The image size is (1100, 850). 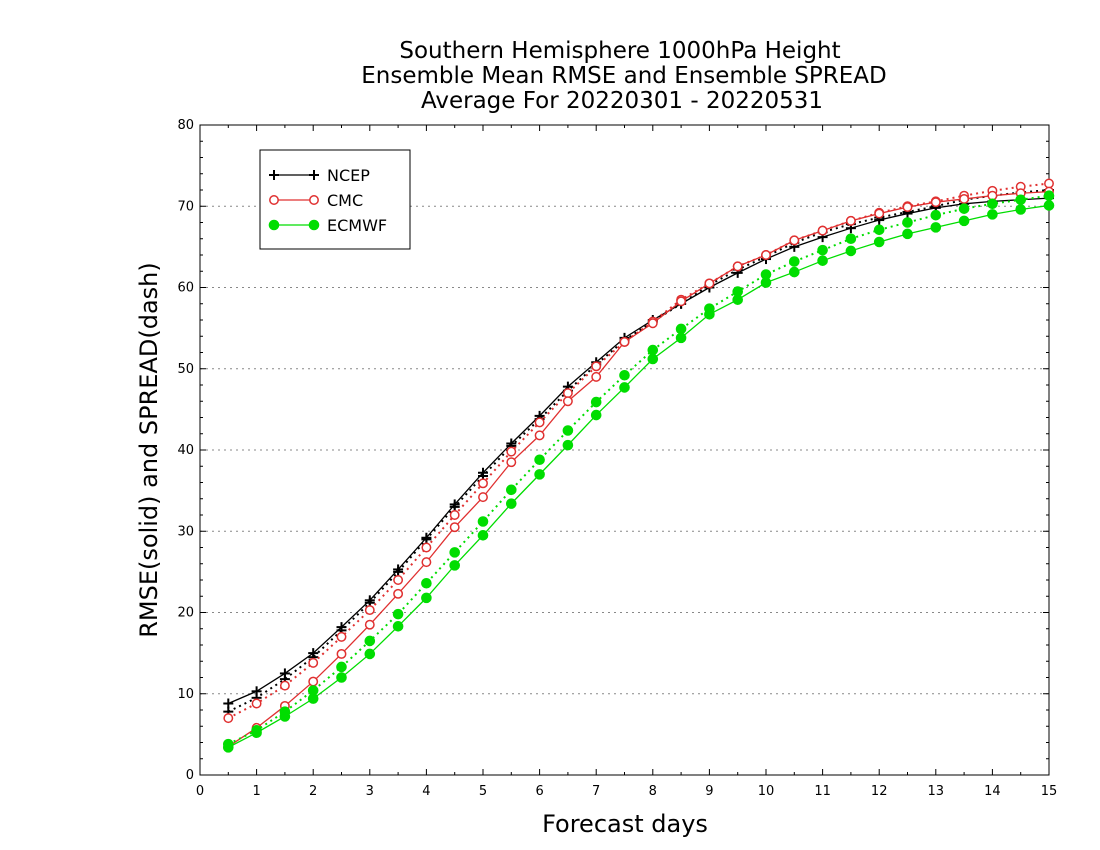 I want to click on x-tick-label: 3, so click(x=370, y=791).